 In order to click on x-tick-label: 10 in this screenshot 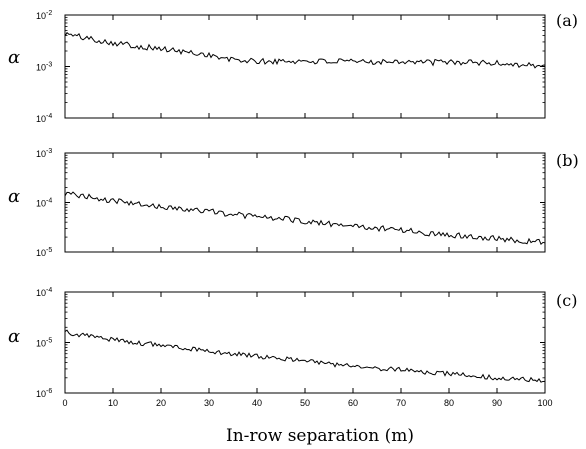, I will do `click(113, 403)`.